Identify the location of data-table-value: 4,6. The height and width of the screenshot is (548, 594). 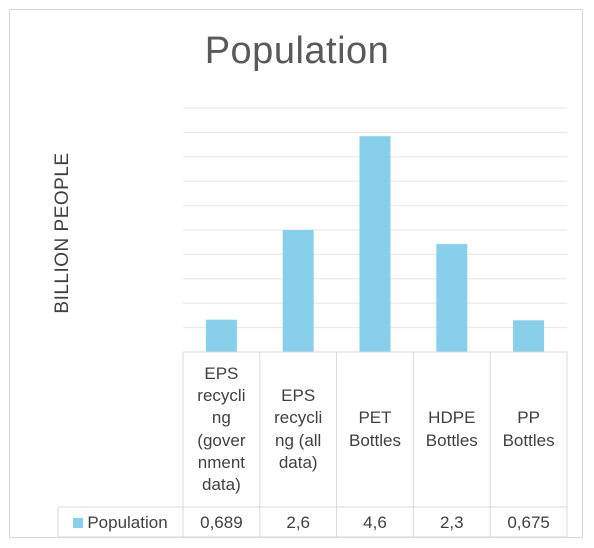
(375, 522).